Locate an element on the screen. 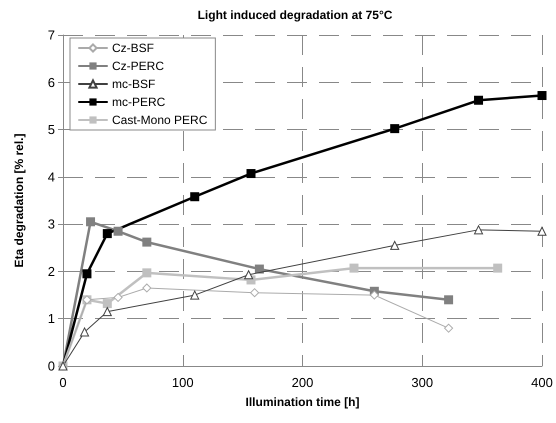  legend-label: Cz-PERC is located at coordinates (138, 66).